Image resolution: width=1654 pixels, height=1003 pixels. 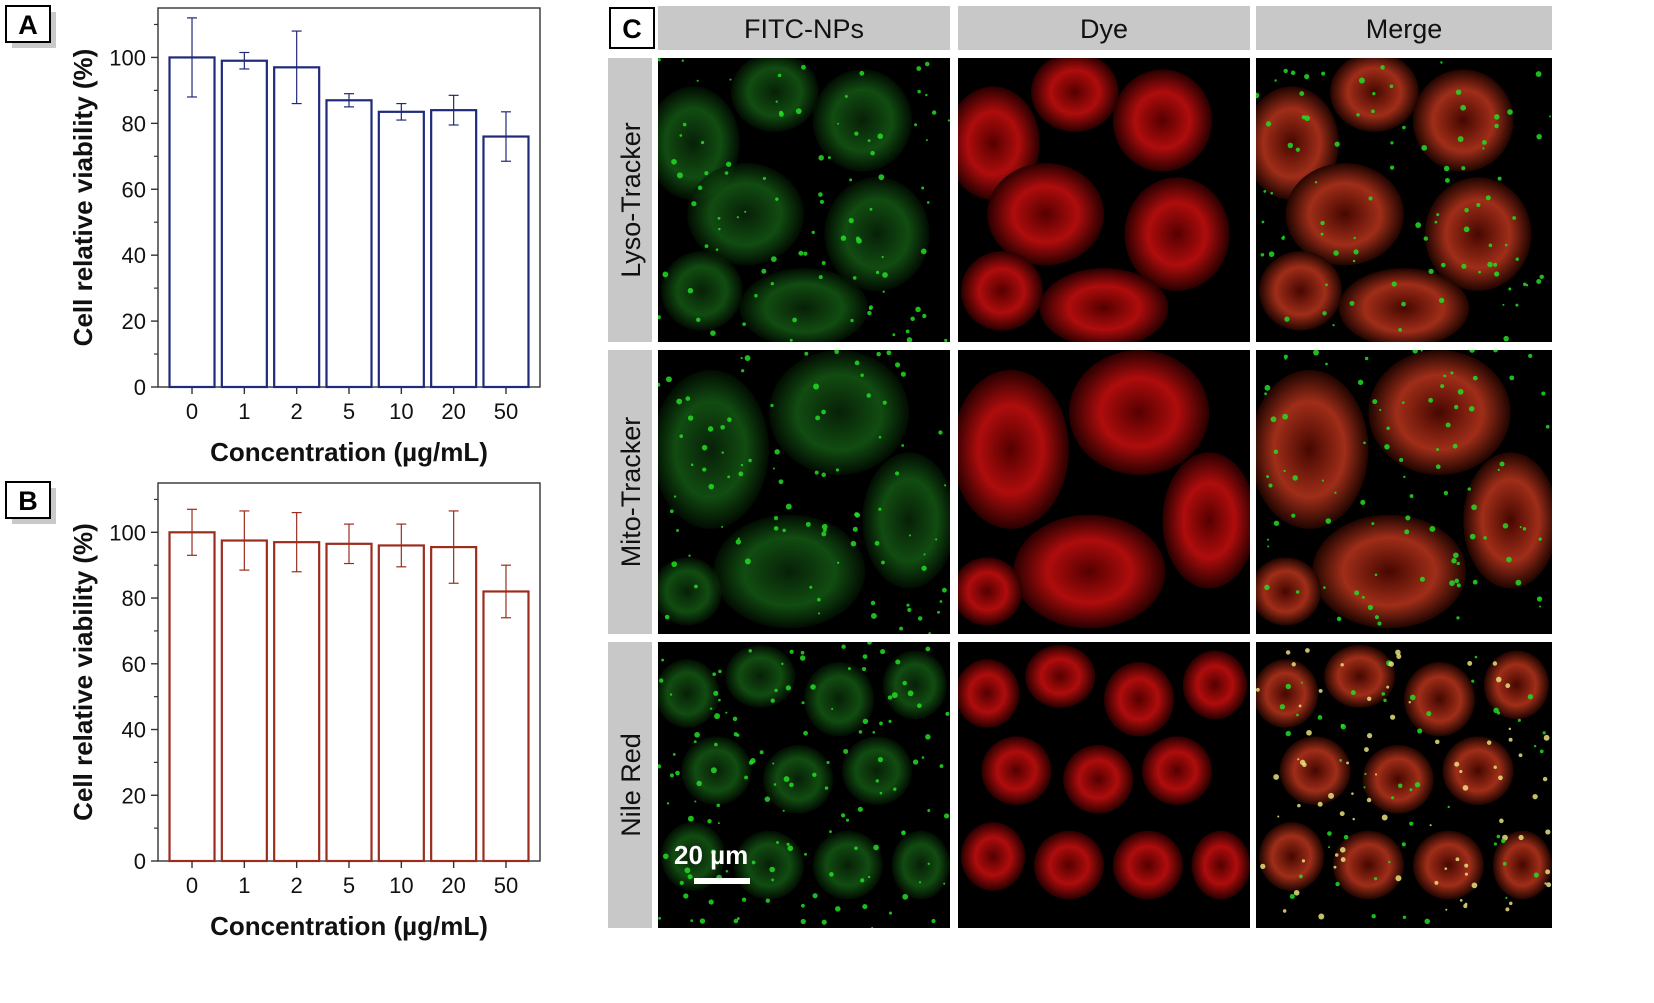 What do you see at coordinates (28, 25) in the screenshot?
I see `panel-letter-a: A` at bounding box center [28, 25].